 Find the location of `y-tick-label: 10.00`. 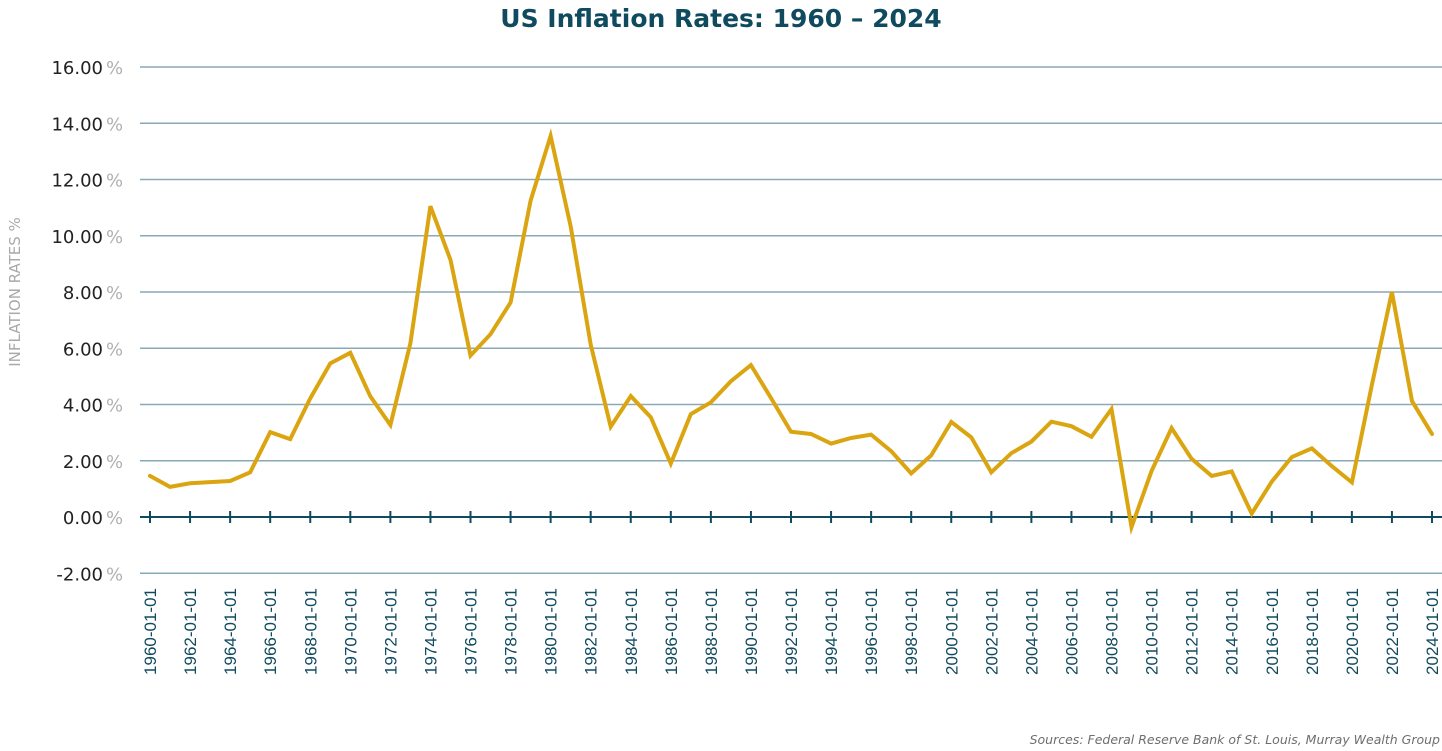

y-tick-label: 10.00 is located at coordinates (77, 237).